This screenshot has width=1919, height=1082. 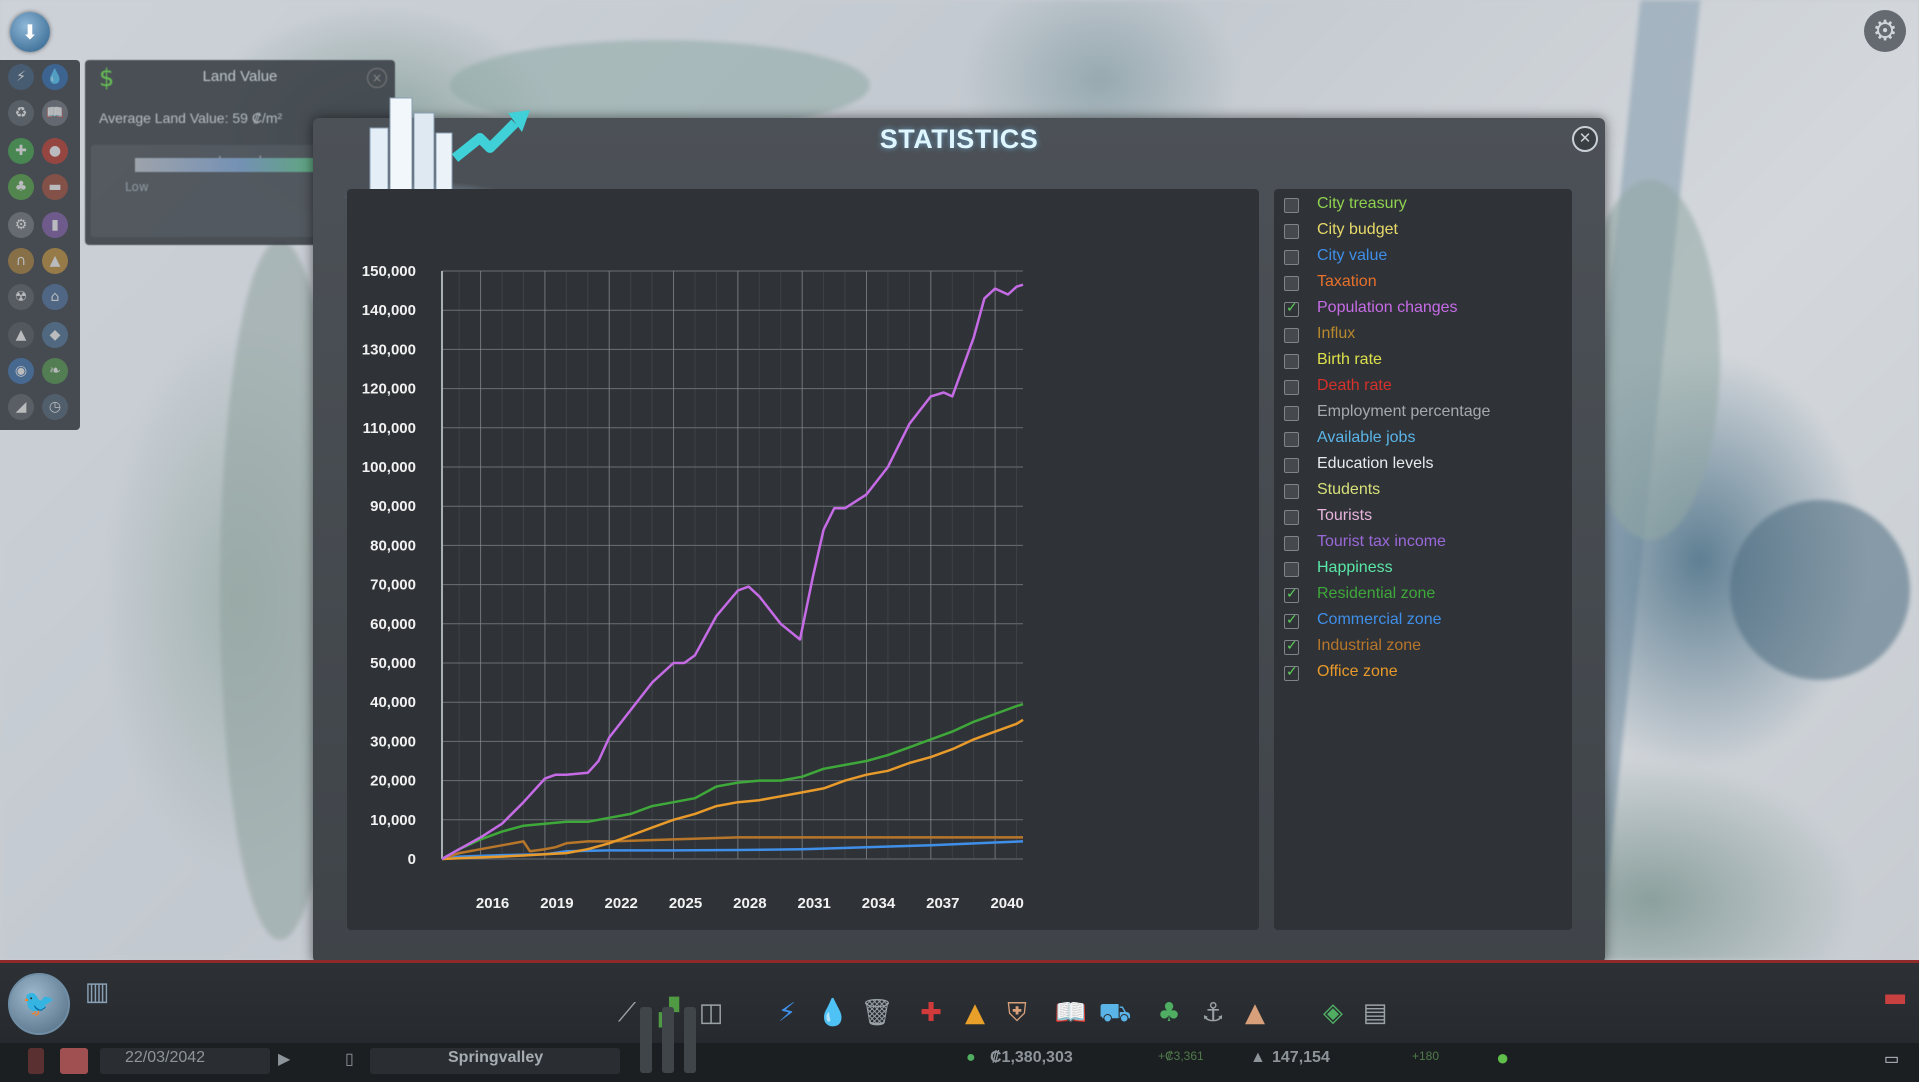 I want to click on noise-icon: ∩, so click(x=21, y=261).